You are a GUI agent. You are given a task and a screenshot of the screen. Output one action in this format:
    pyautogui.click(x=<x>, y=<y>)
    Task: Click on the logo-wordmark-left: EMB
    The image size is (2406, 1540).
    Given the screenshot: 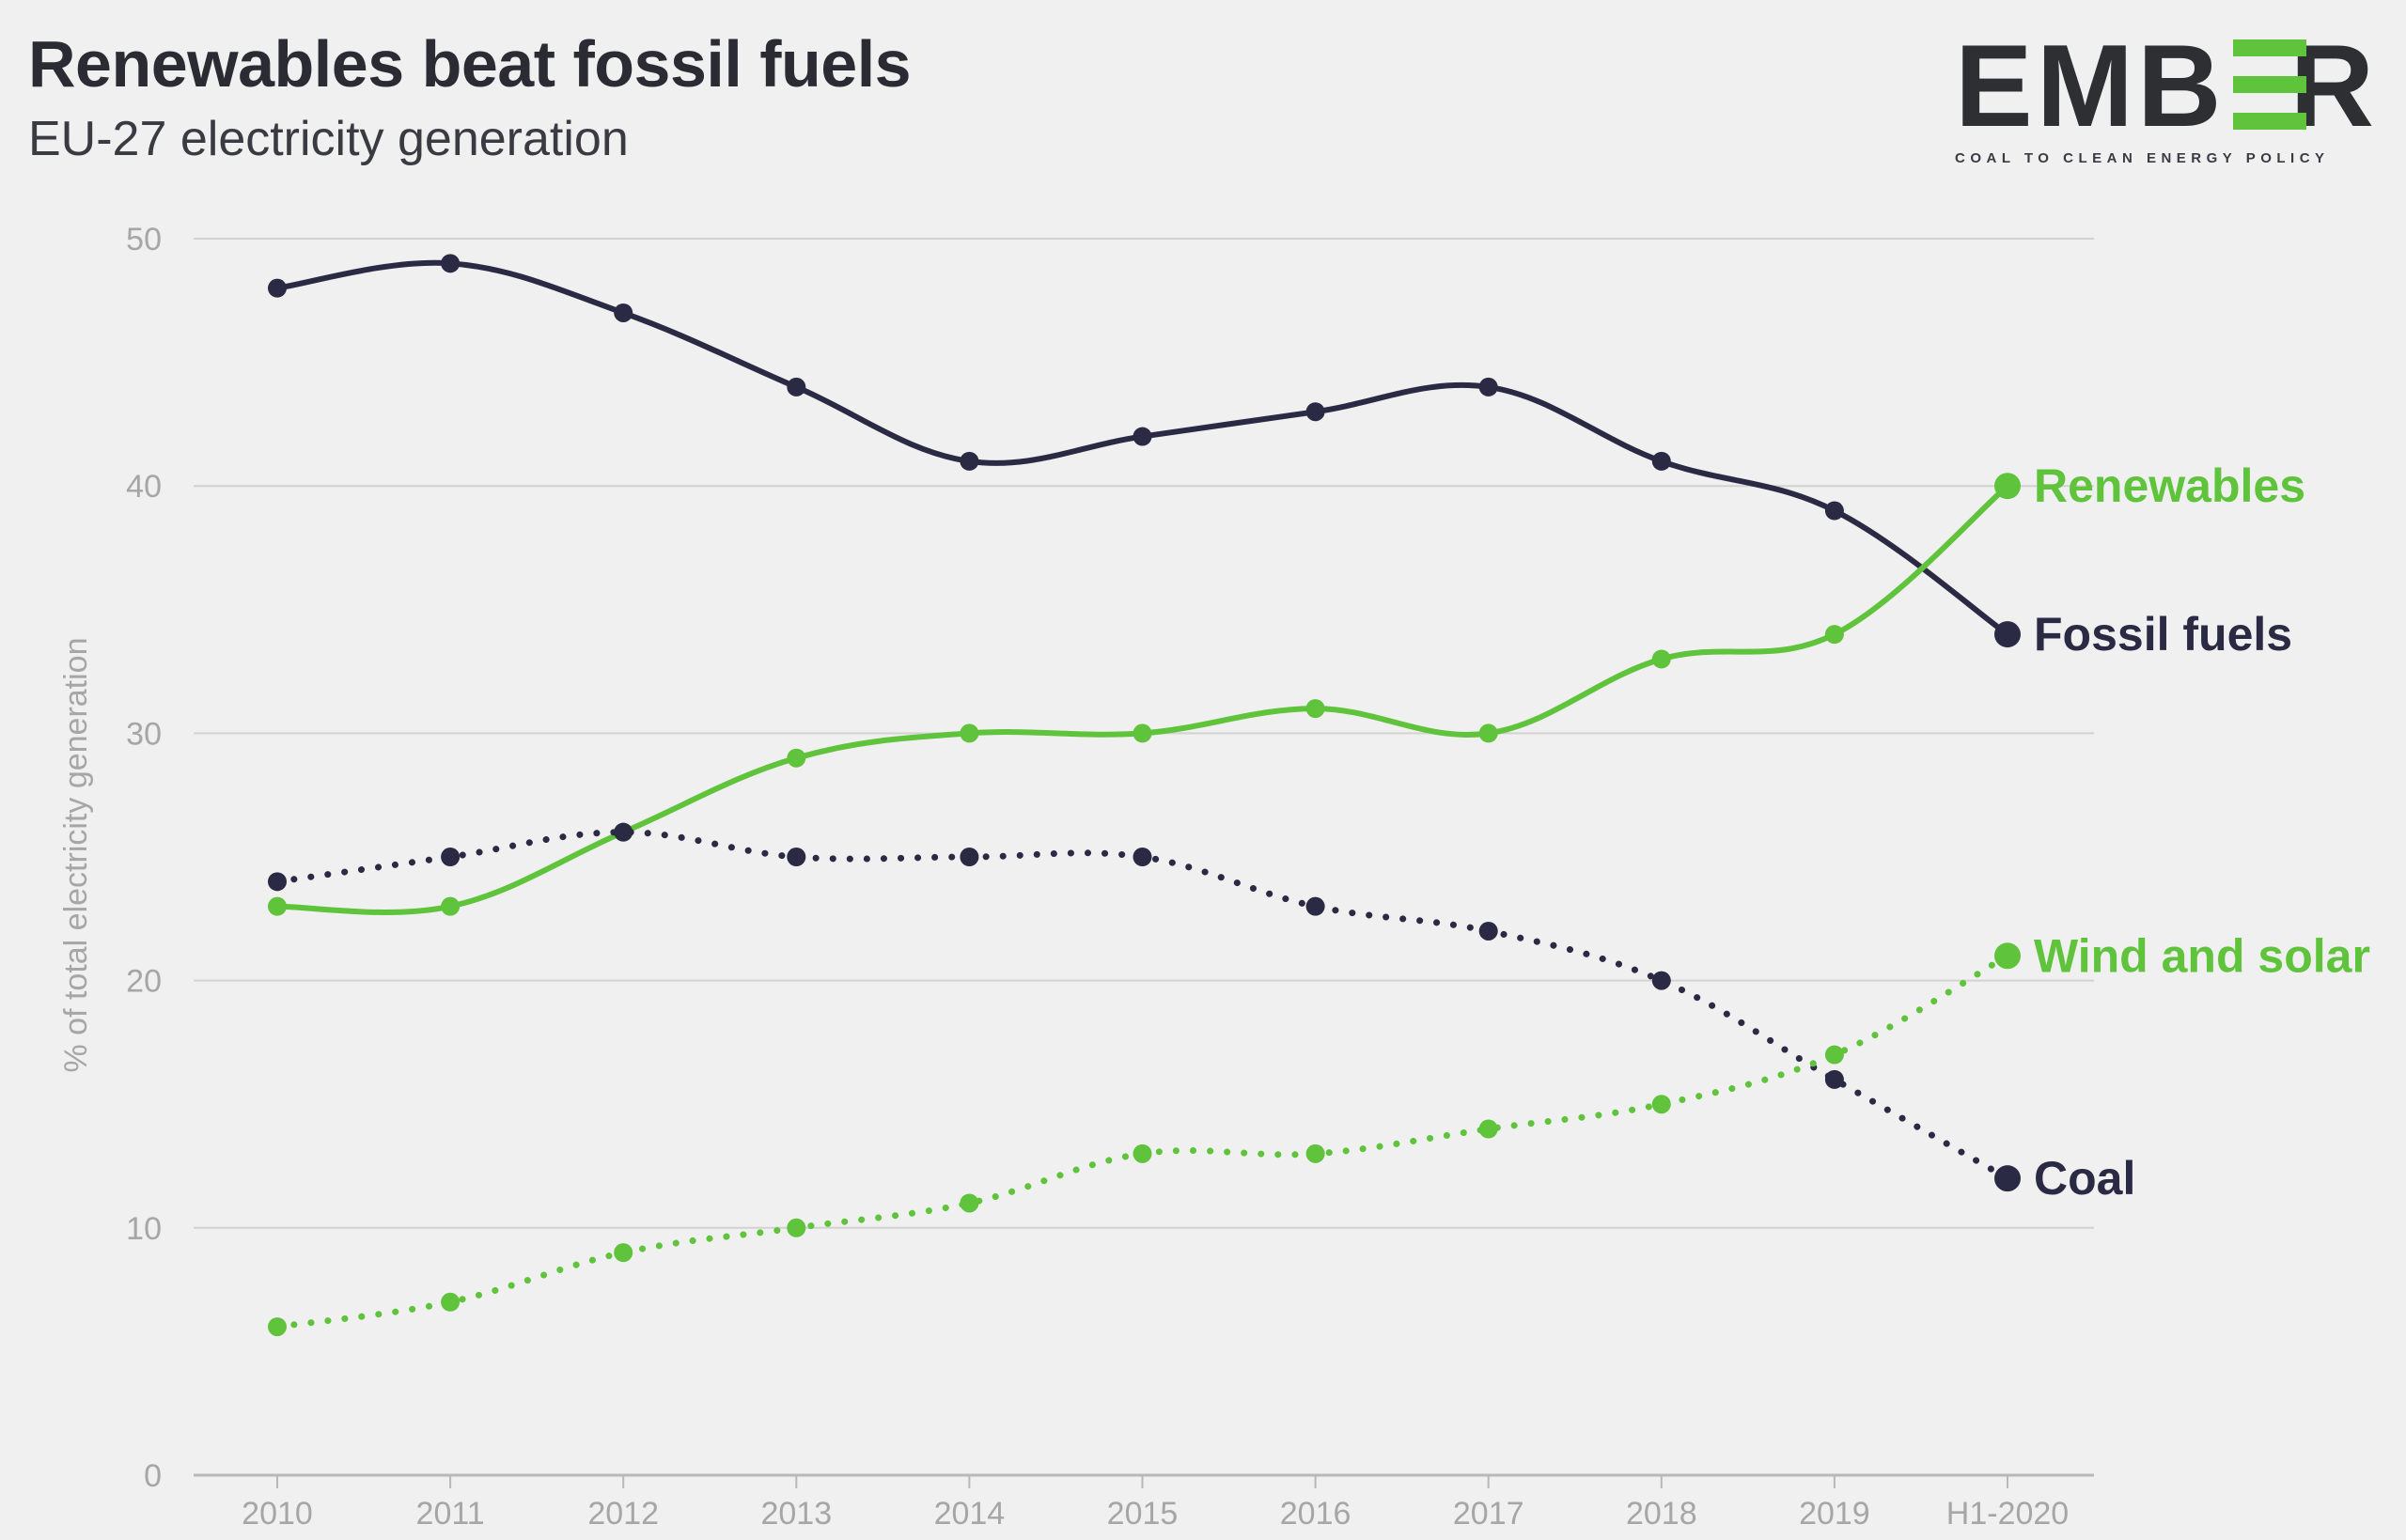 What is the action you would take?
    pyautogui.click(x=2090, y=86)
    